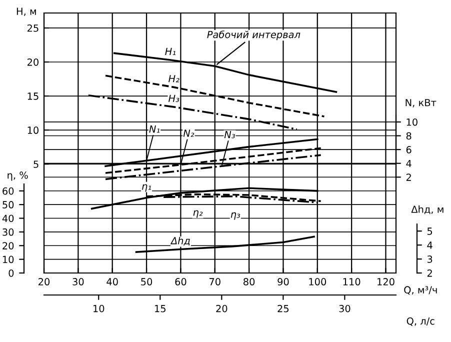 The width and height of the screenshot is (451, 342). Describe the element at coordinates (351, 282) in the screenshot. I see `x-tick-label: 110` at that location.